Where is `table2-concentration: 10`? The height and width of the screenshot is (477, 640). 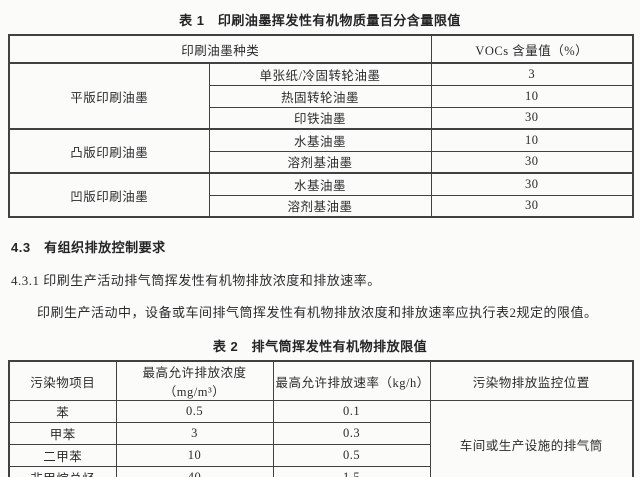
table2-concentration: 10 is located at coordinates (194, 455).